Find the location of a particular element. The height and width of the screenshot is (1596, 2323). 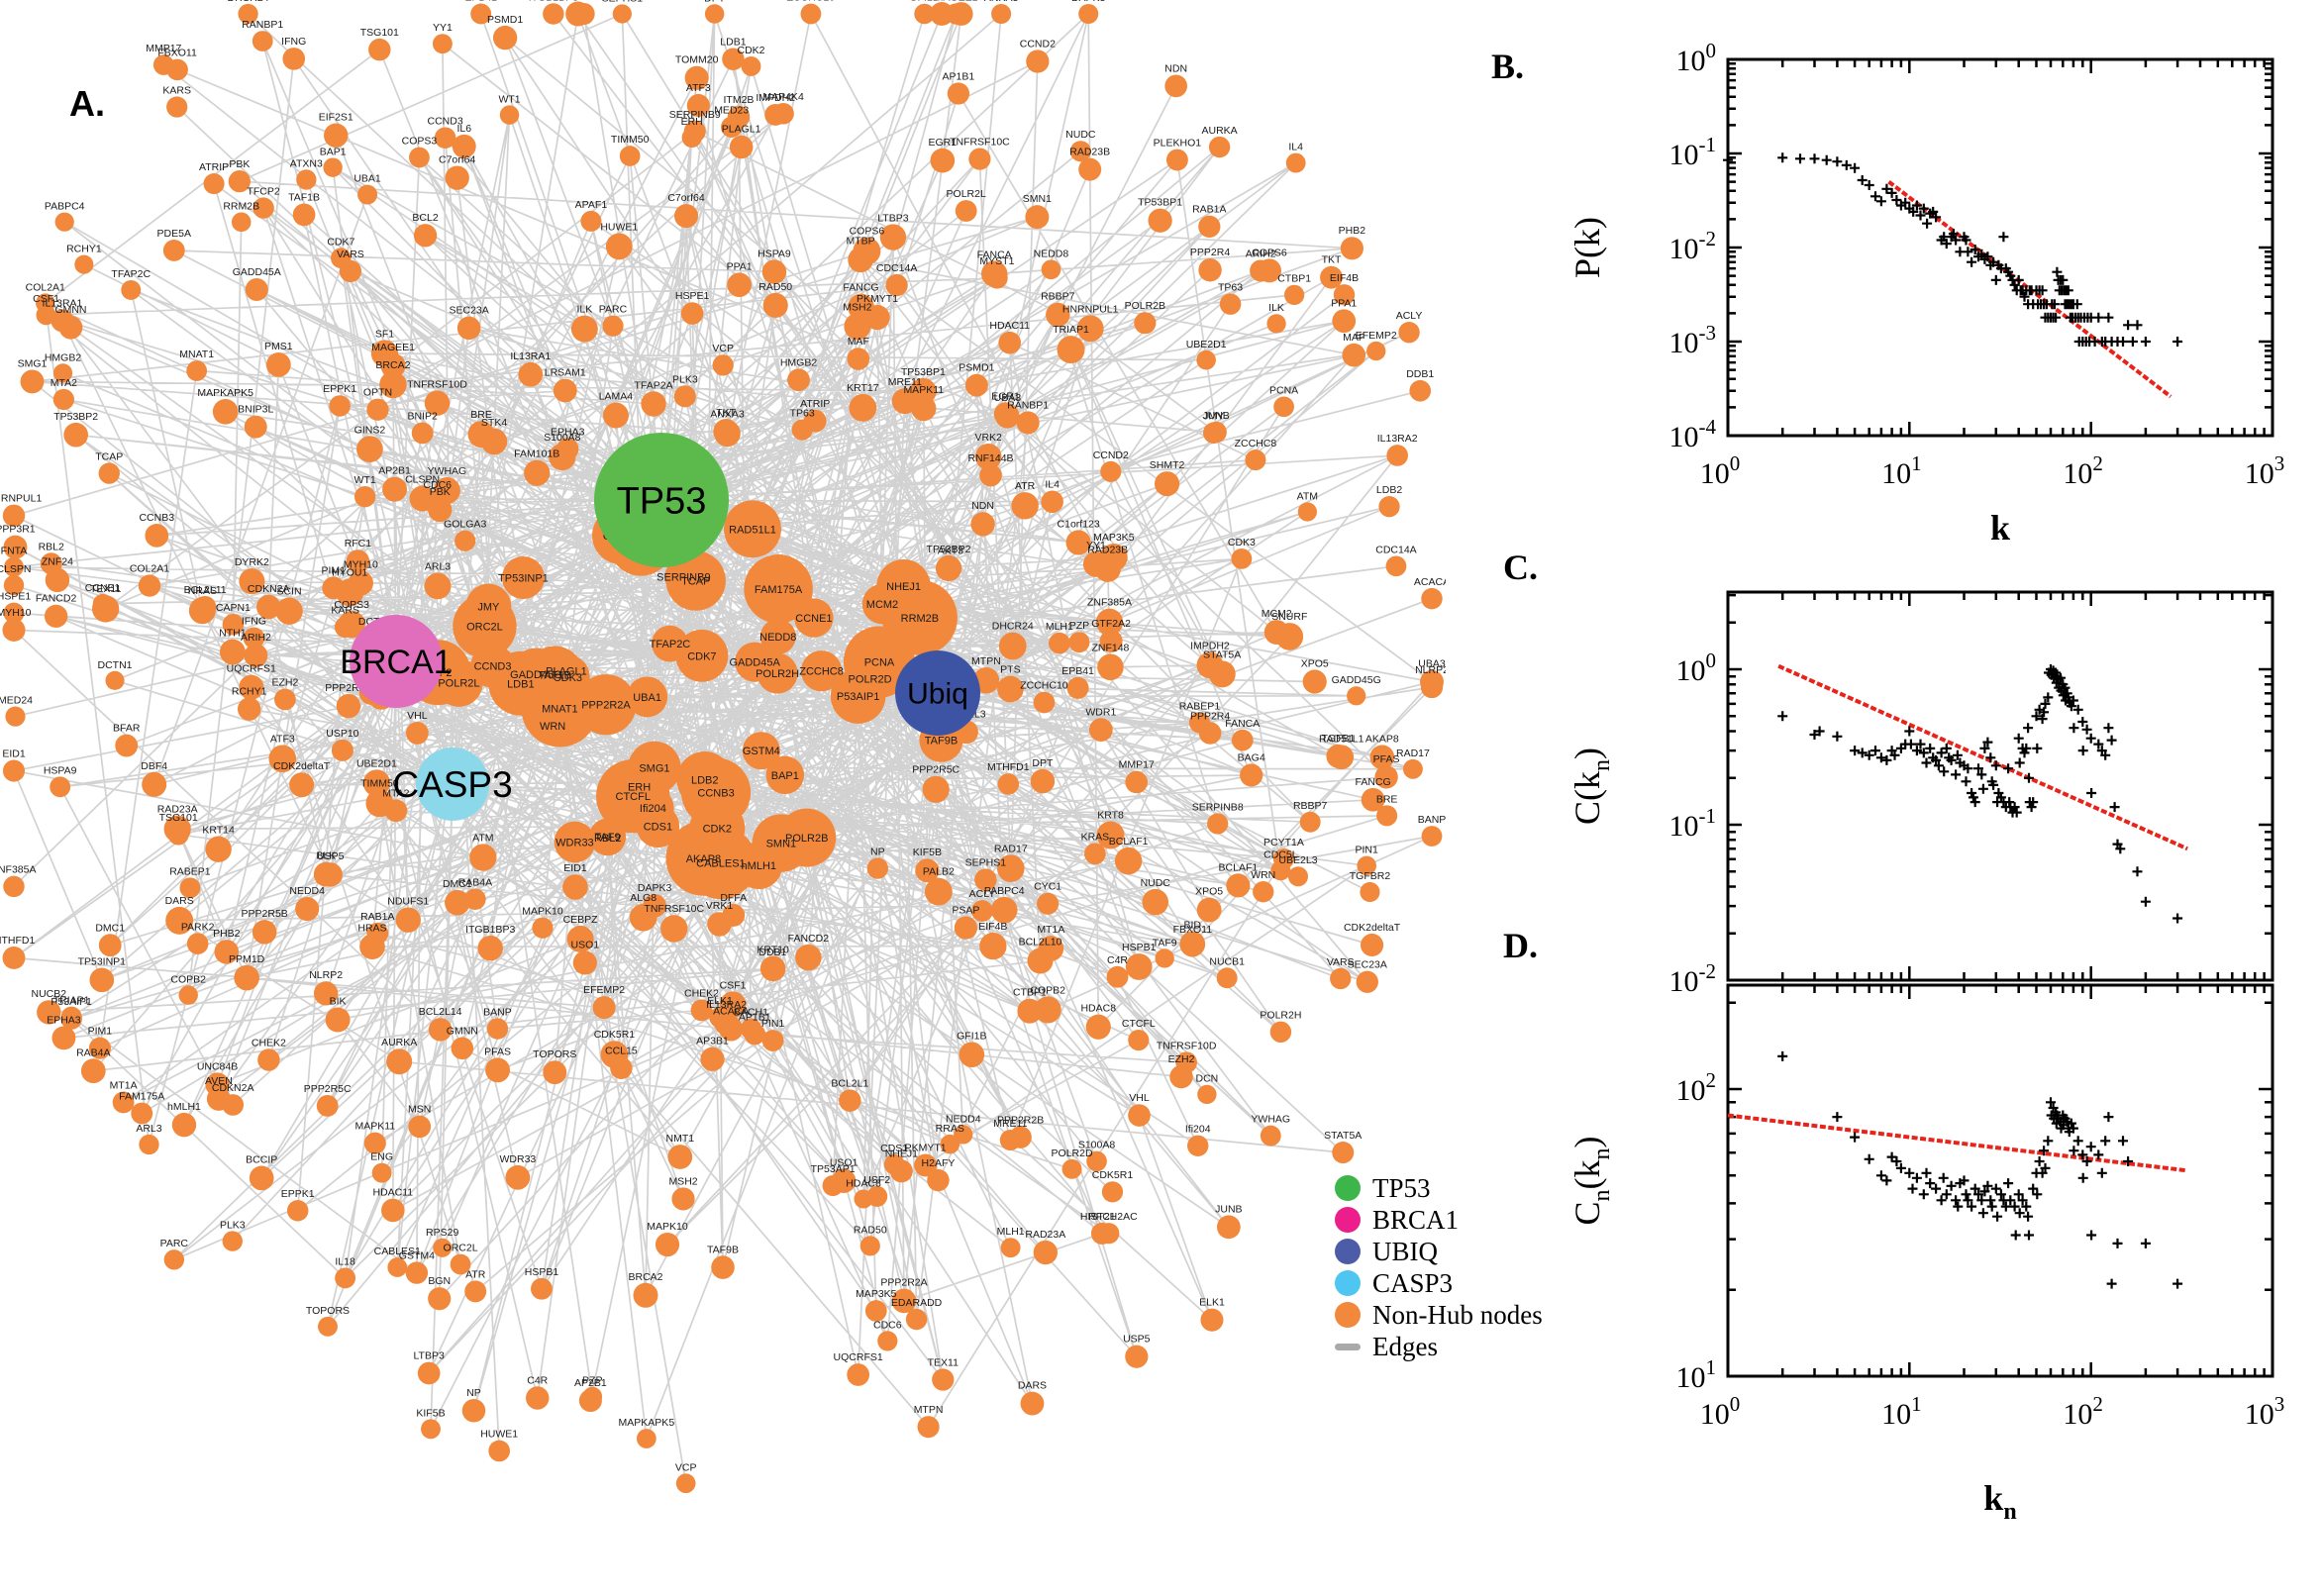

legend-item-casp3: CASP3 is located at coordinates (1439, 1283).